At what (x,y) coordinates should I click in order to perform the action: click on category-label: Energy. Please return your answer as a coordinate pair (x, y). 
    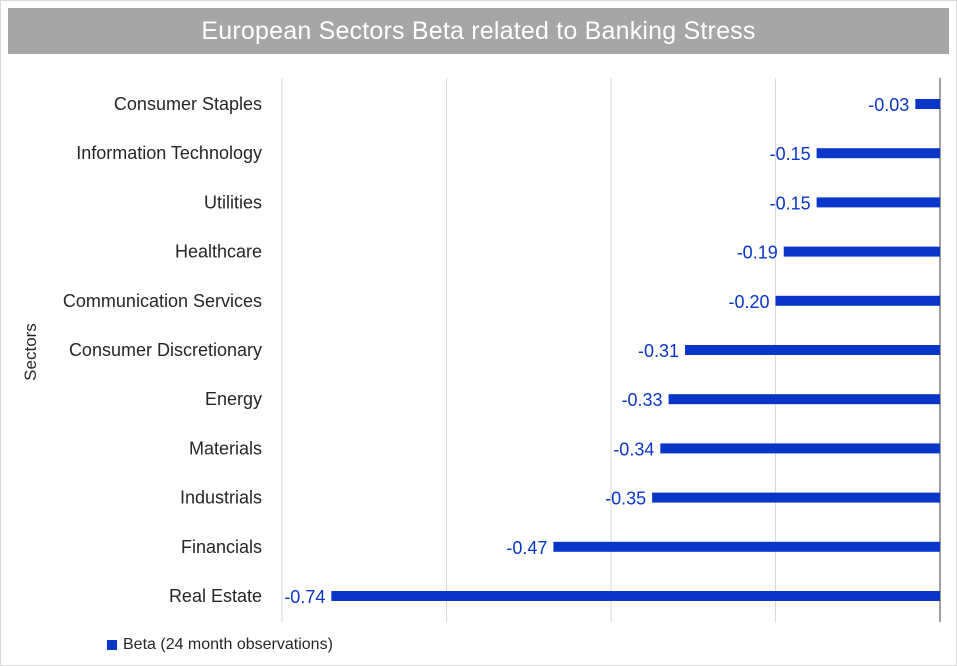
    Looking at the image, I should click on (233, 399).